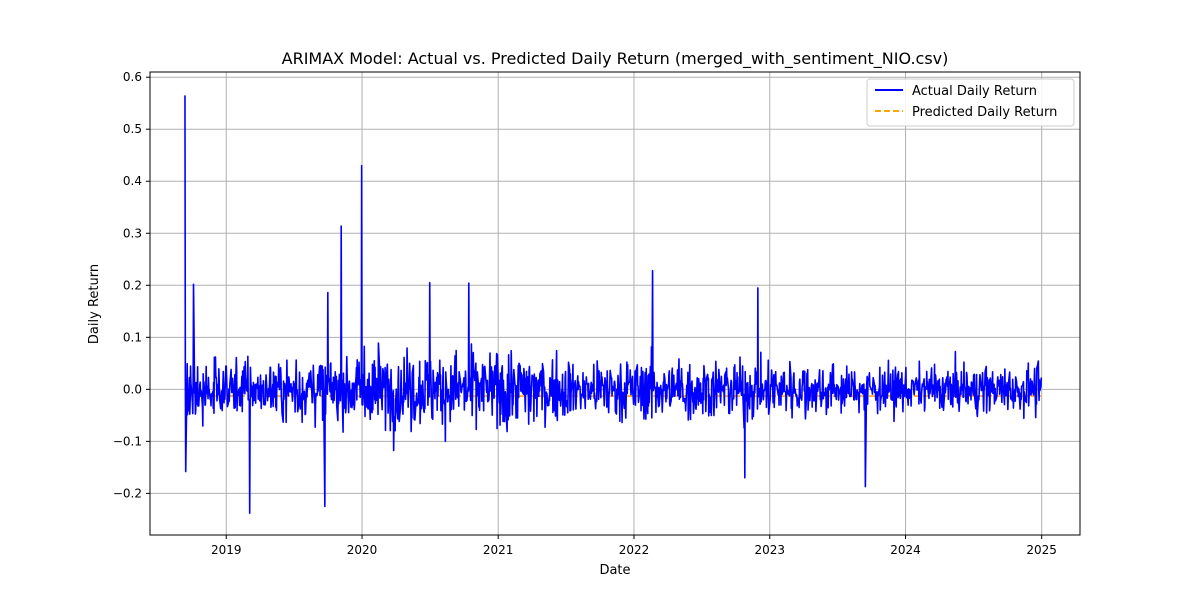 Image resolution: width=1200 pixels, height=604 pixels. What do you see at coordinates (905, 550) in the screenshot?
I see `x-tick-label: 2024` at bounding box center [905, 550].